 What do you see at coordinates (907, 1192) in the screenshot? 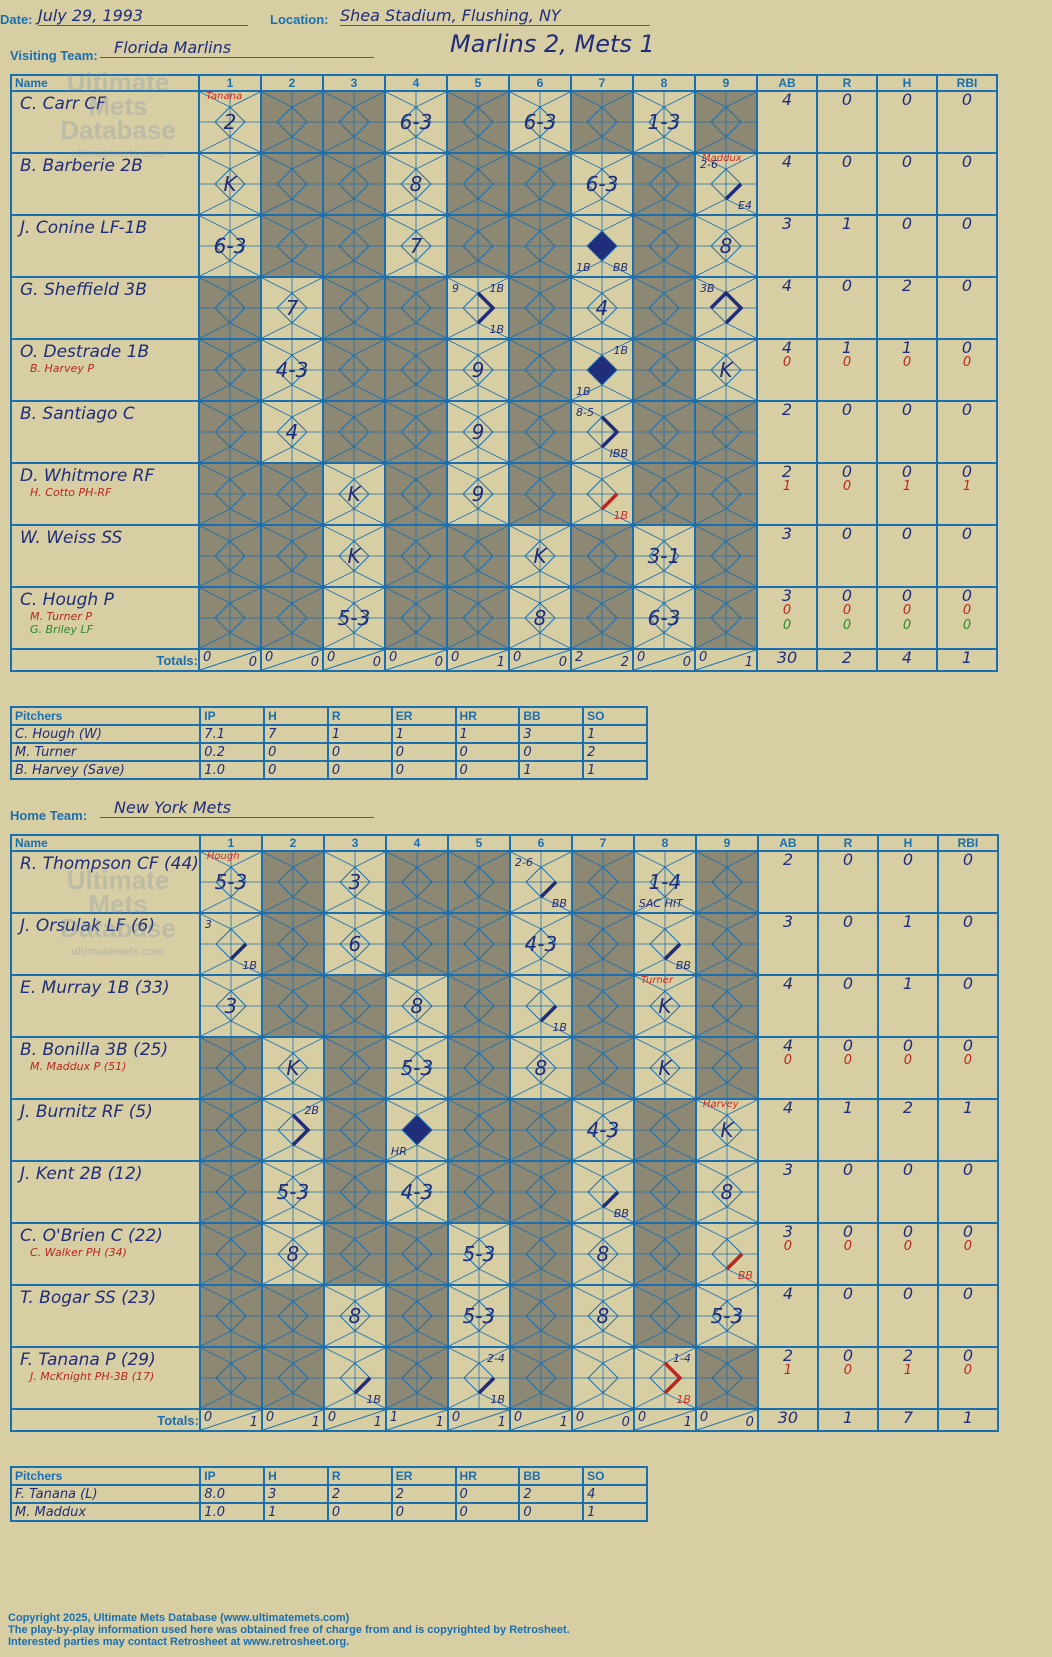
I see `stat-cell-h: 0` at bounding box center [907, 1192].